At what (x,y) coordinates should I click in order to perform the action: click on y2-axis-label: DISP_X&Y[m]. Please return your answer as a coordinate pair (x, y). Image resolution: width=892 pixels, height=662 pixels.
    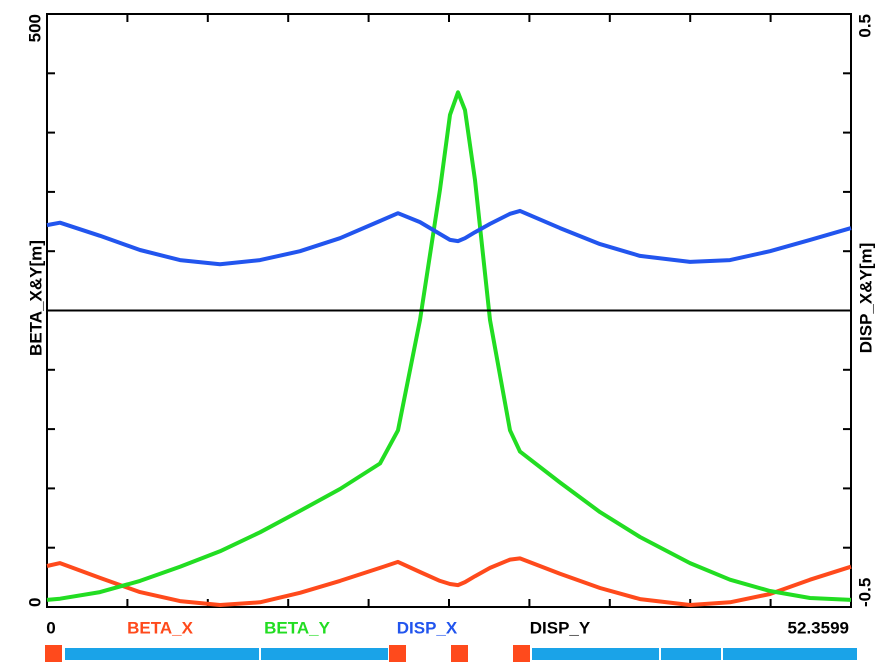
    Looking at the image, I should click on (865, 298).